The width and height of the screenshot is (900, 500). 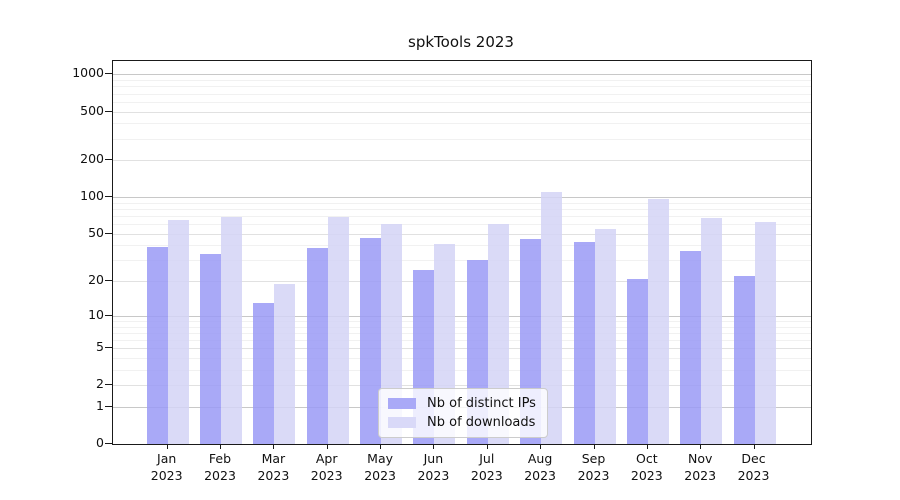 What do you see at coordinates (402, 403) in the screenshot?
I see `legend-swatch-distinct-ips` at bounding box center [402, 403].